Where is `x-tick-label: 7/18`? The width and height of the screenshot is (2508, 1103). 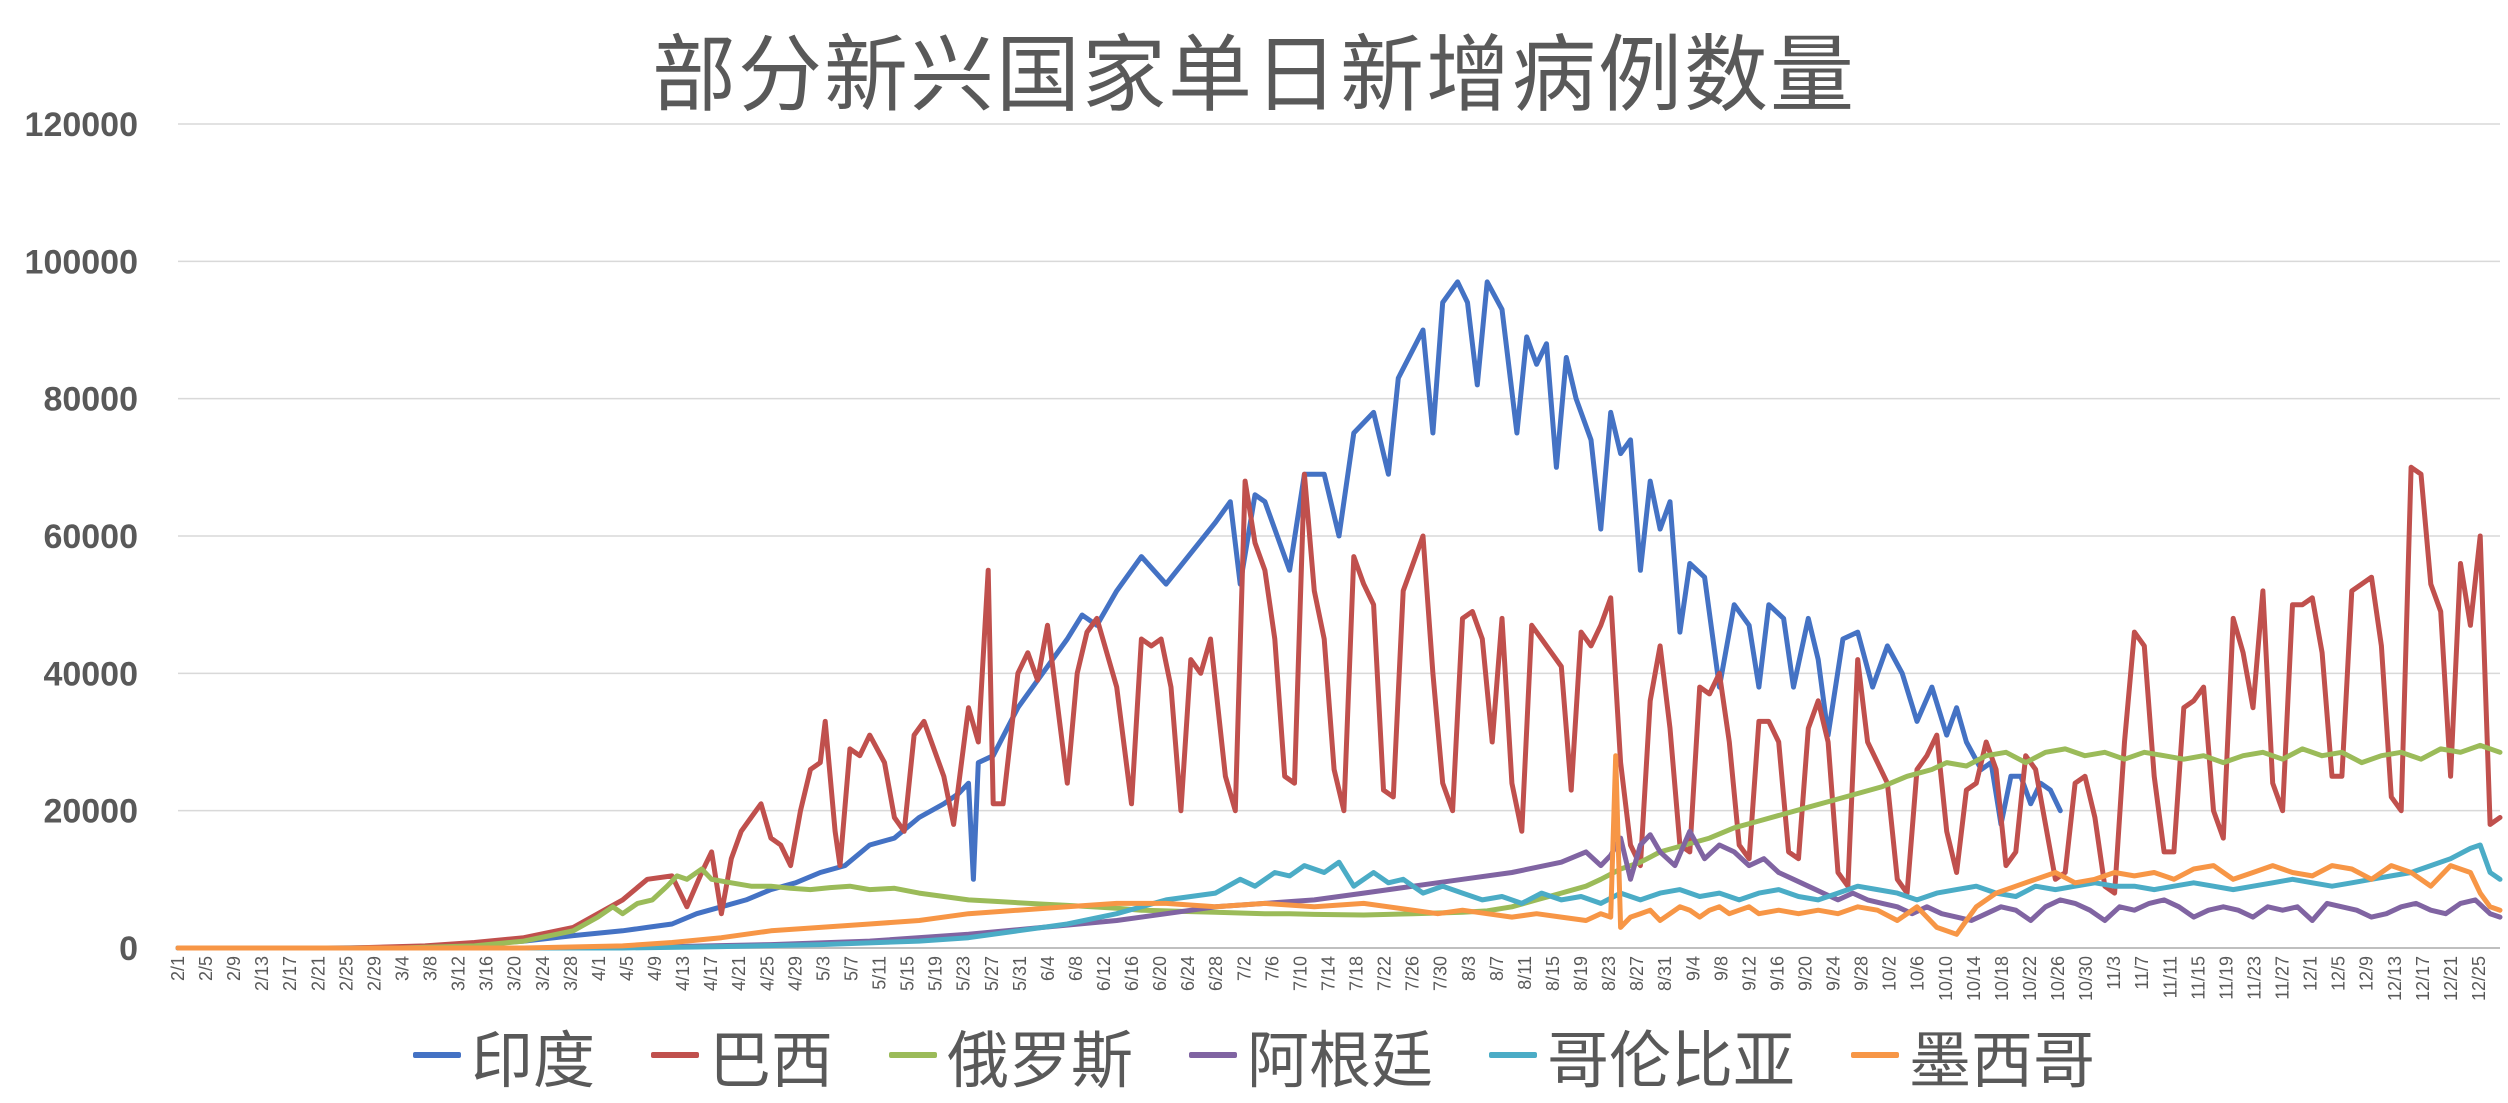 x-tick-label: 7/18 is located at coordinates (1357, 973).